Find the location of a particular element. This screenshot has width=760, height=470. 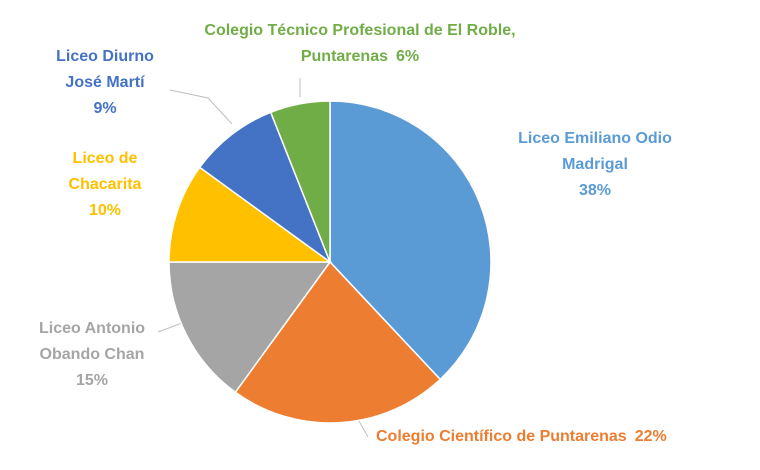

leader-line is located at coordinates (201, 107).